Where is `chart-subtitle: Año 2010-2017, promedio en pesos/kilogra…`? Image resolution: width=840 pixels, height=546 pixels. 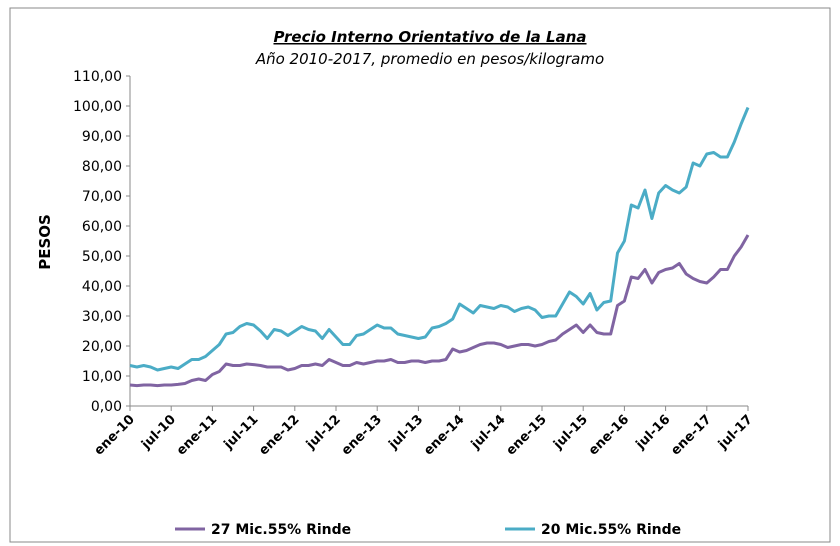 chart-subtitle: Año 2010-2017, promedio en pesos/kilogra… is located at coordinates (429, 59).